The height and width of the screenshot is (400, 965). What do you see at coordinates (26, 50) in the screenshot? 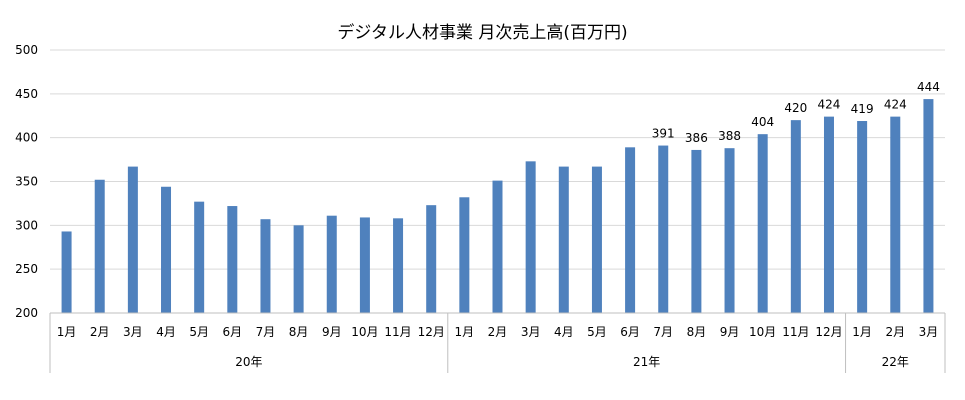
I see `y-tick-label: 500` at bounding box center [26, 50].